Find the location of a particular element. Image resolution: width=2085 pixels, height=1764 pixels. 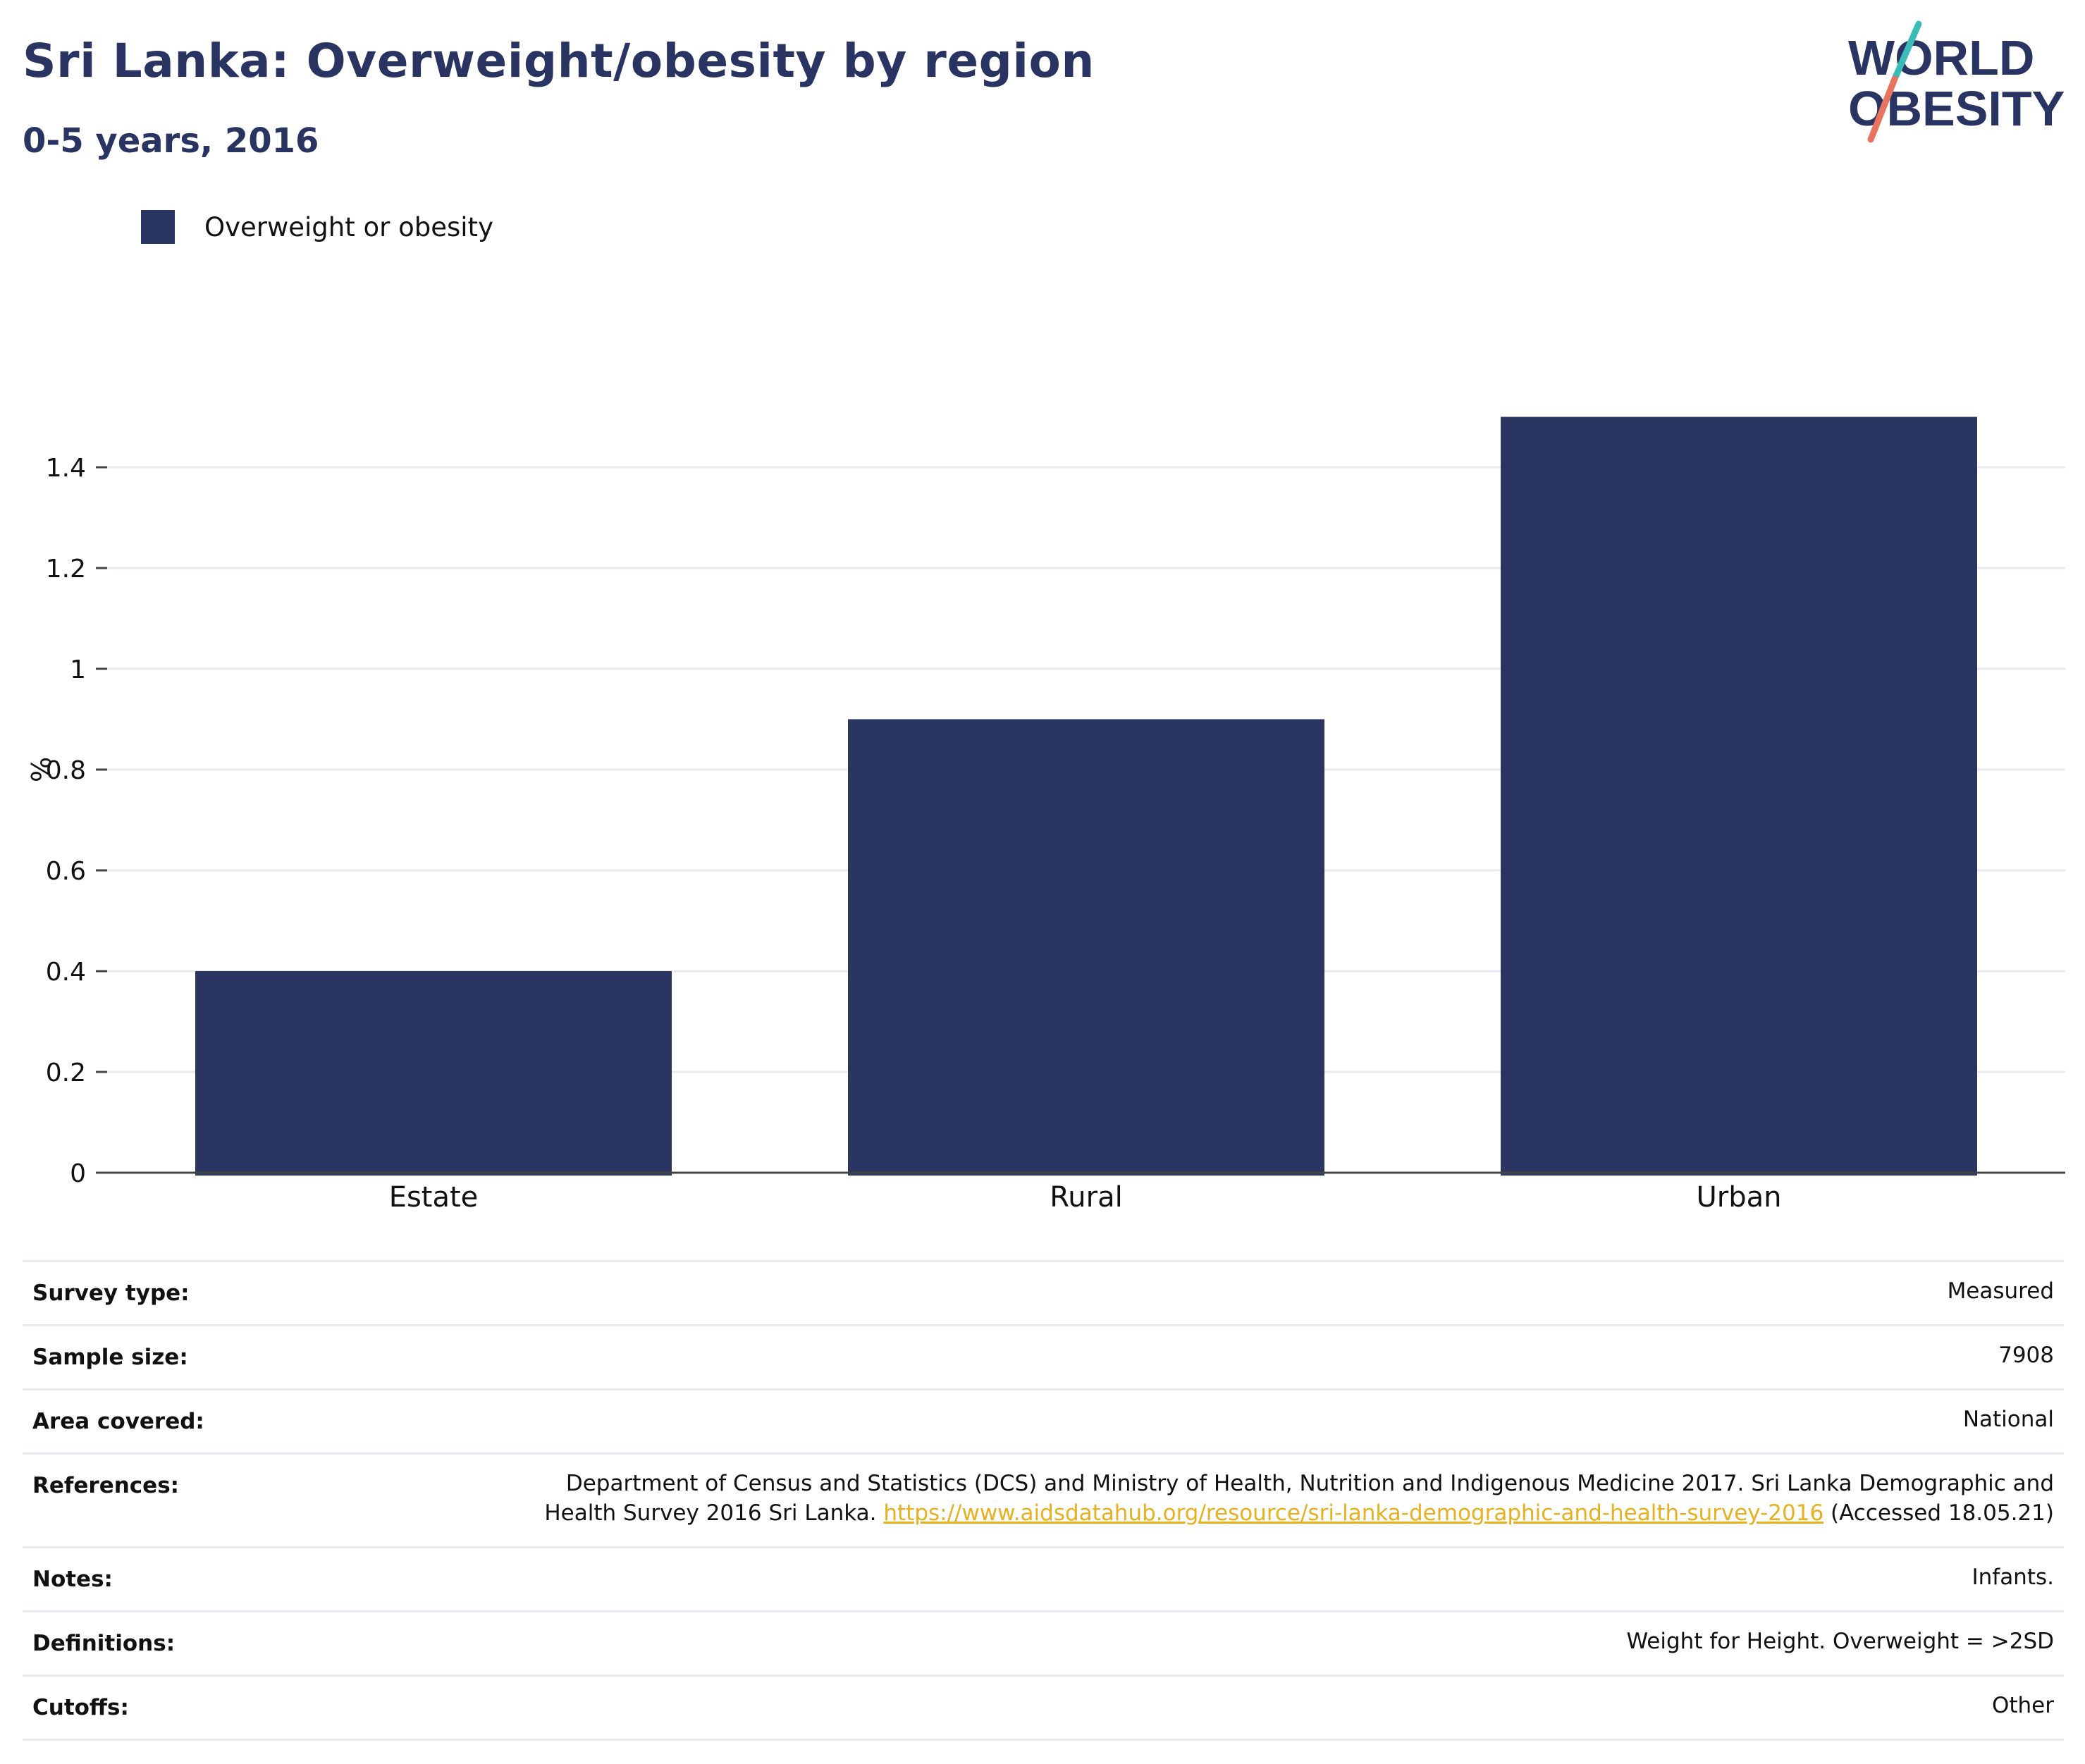

info-row-sample-size: Sample size: 7908 is located at coordinates (1043, 1356).